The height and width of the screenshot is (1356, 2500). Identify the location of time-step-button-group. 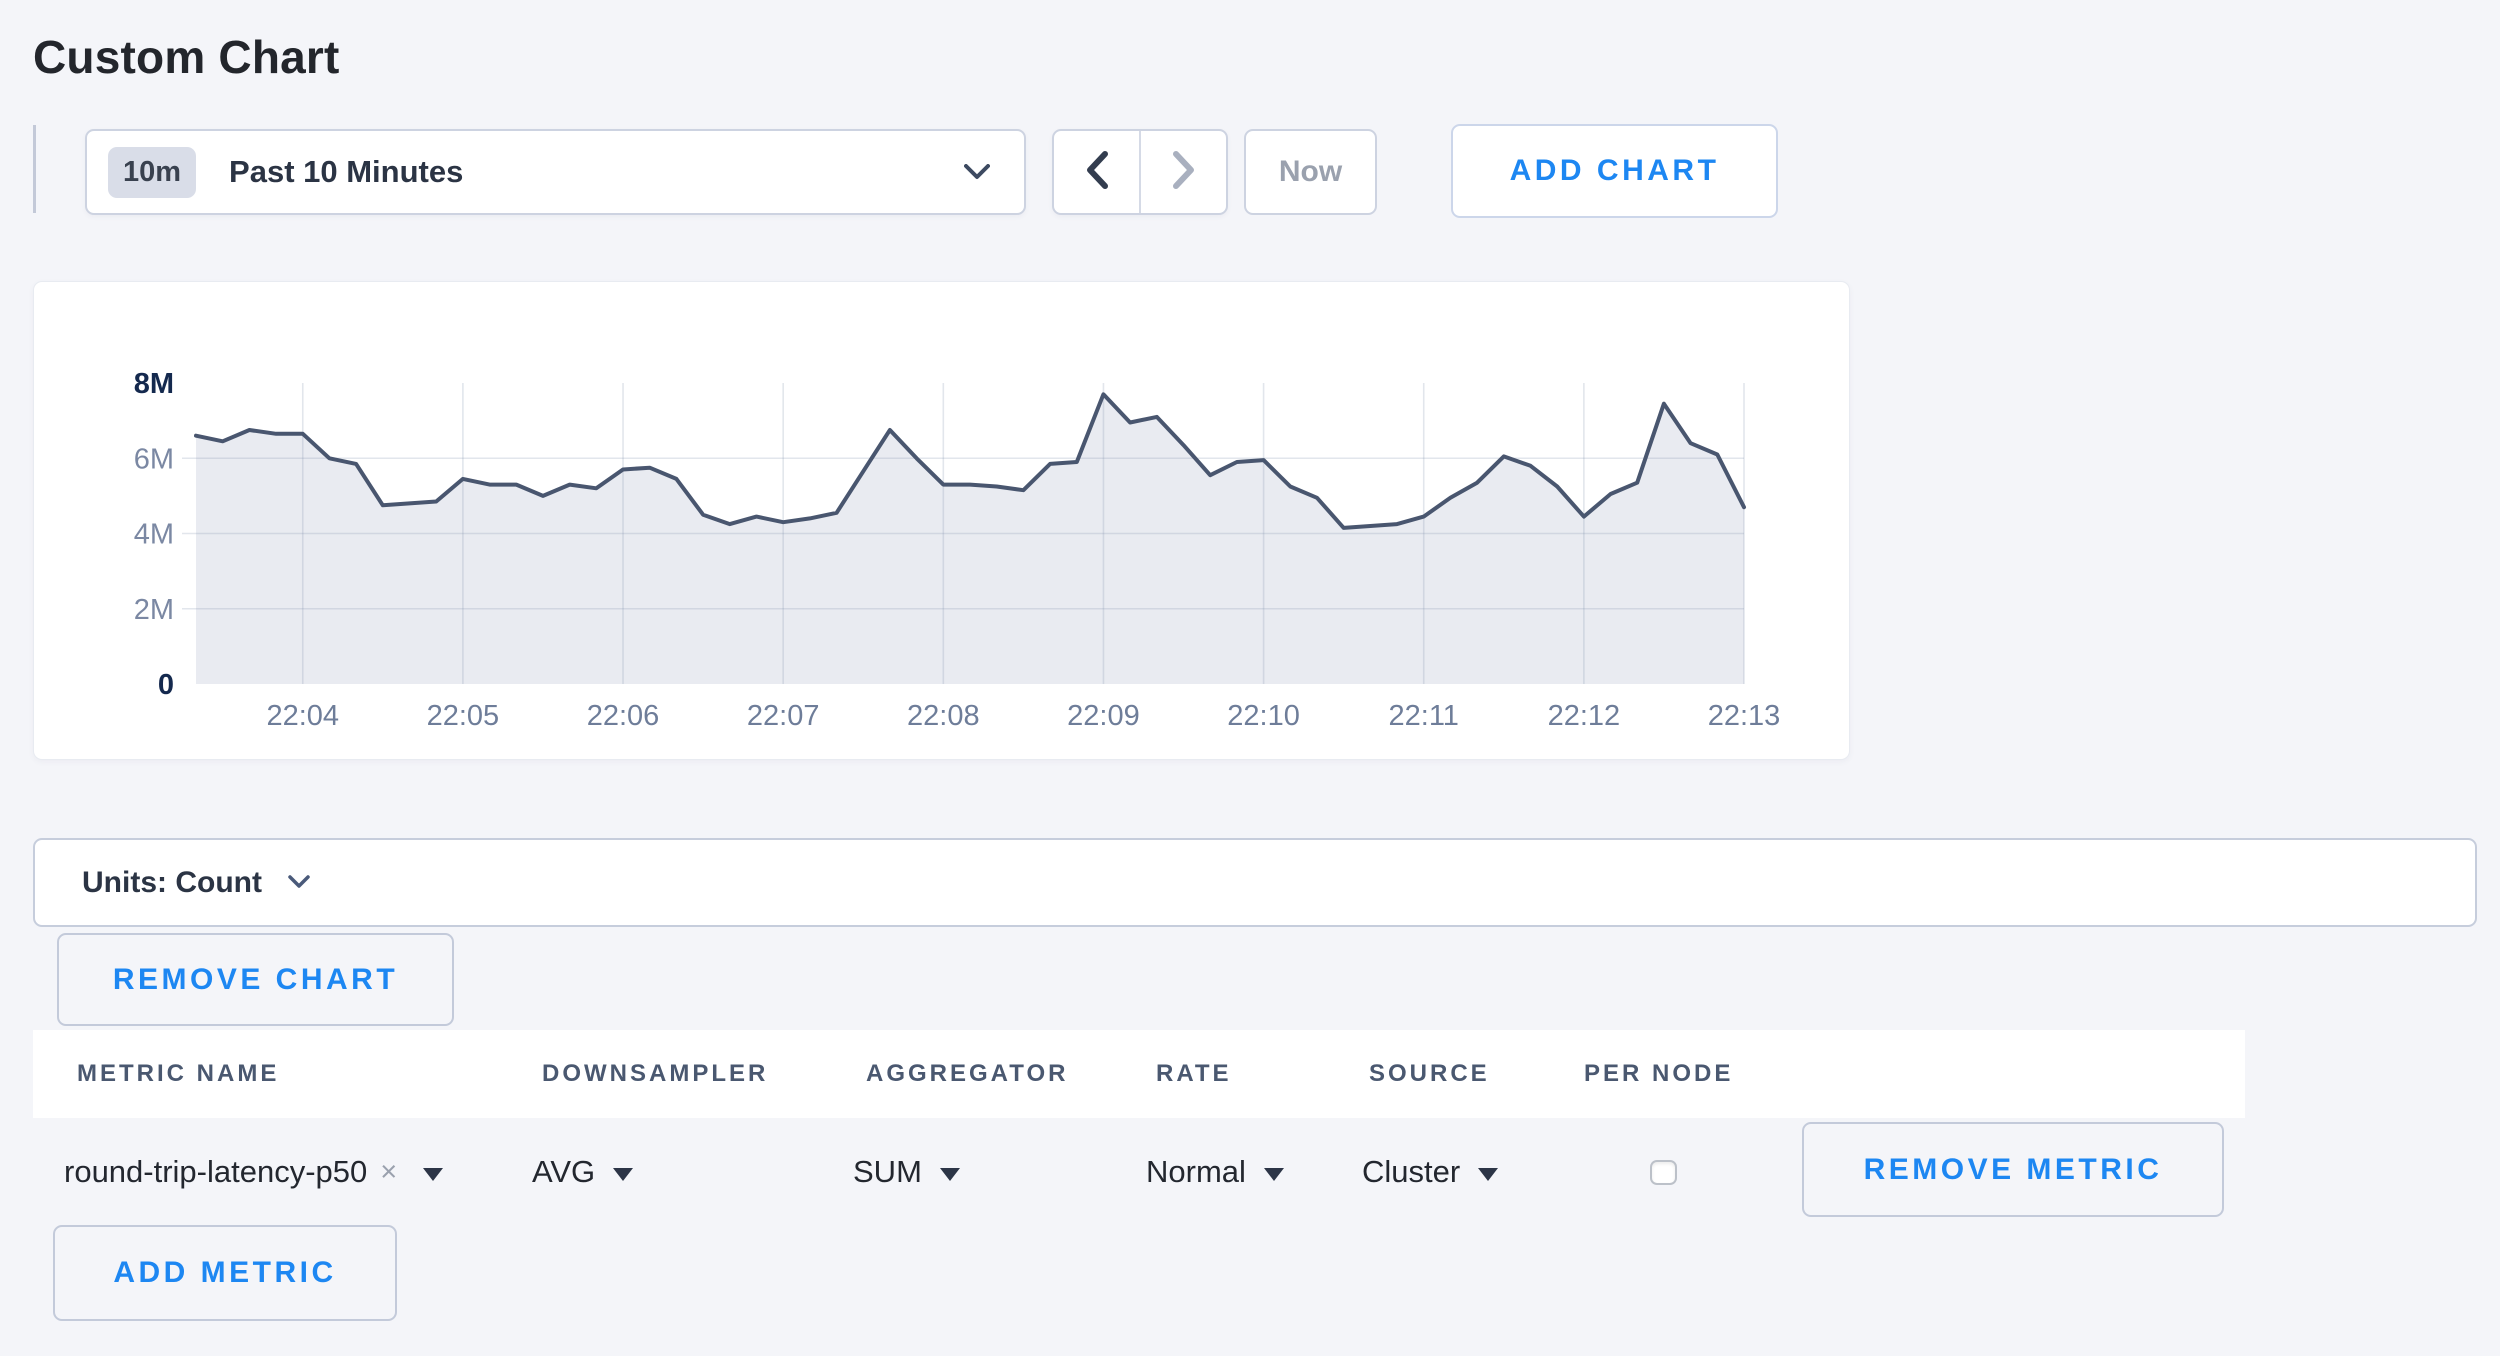
(1140, 172).